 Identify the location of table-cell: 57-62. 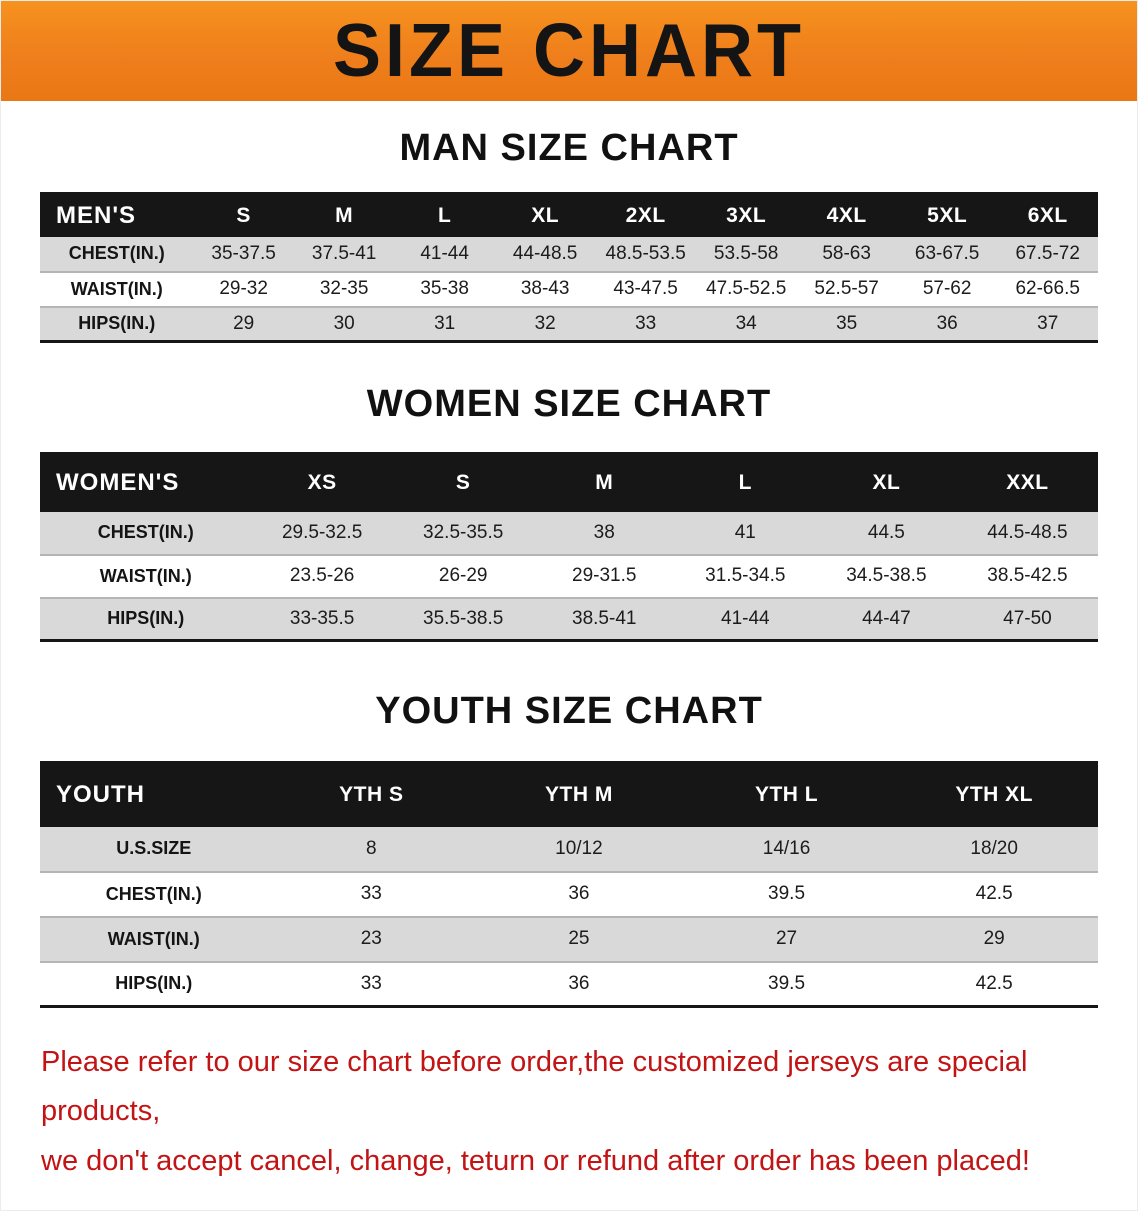
(947, 288).